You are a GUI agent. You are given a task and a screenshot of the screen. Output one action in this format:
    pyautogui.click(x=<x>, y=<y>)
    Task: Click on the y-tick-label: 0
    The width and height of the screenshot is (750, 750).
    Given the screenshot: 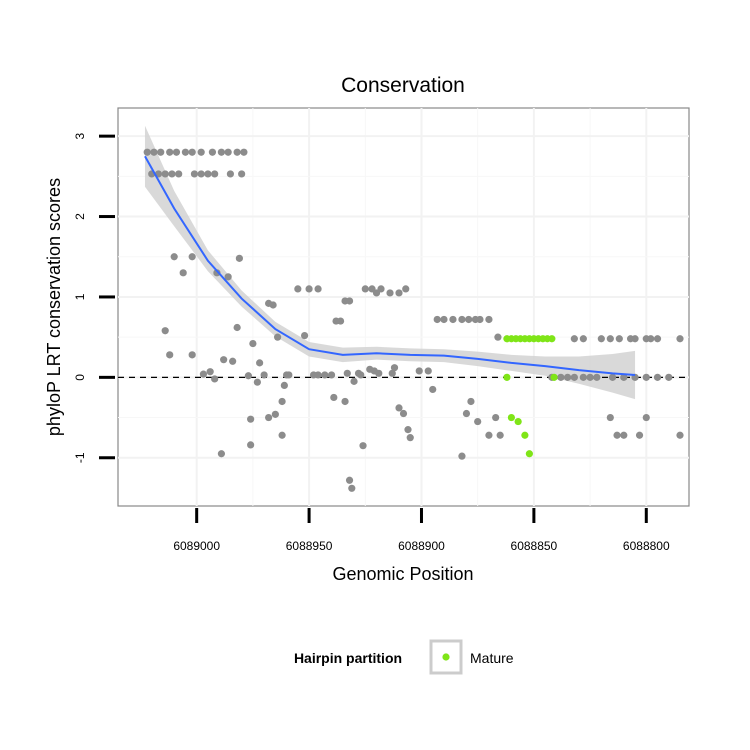 What is the action you would take?
    pyautogui.click(x=80, y=377)
    